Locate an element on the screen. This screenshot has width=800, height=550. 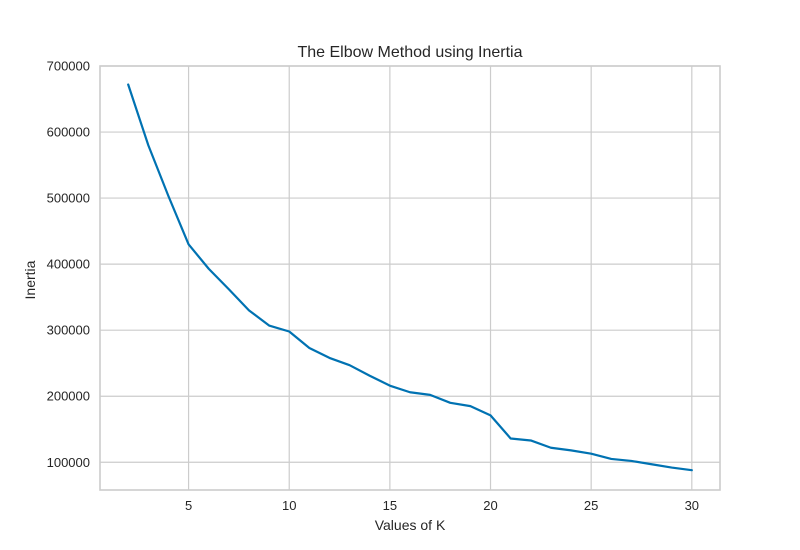
y-tick-label: 200000 is located at coordinates (68, 396).